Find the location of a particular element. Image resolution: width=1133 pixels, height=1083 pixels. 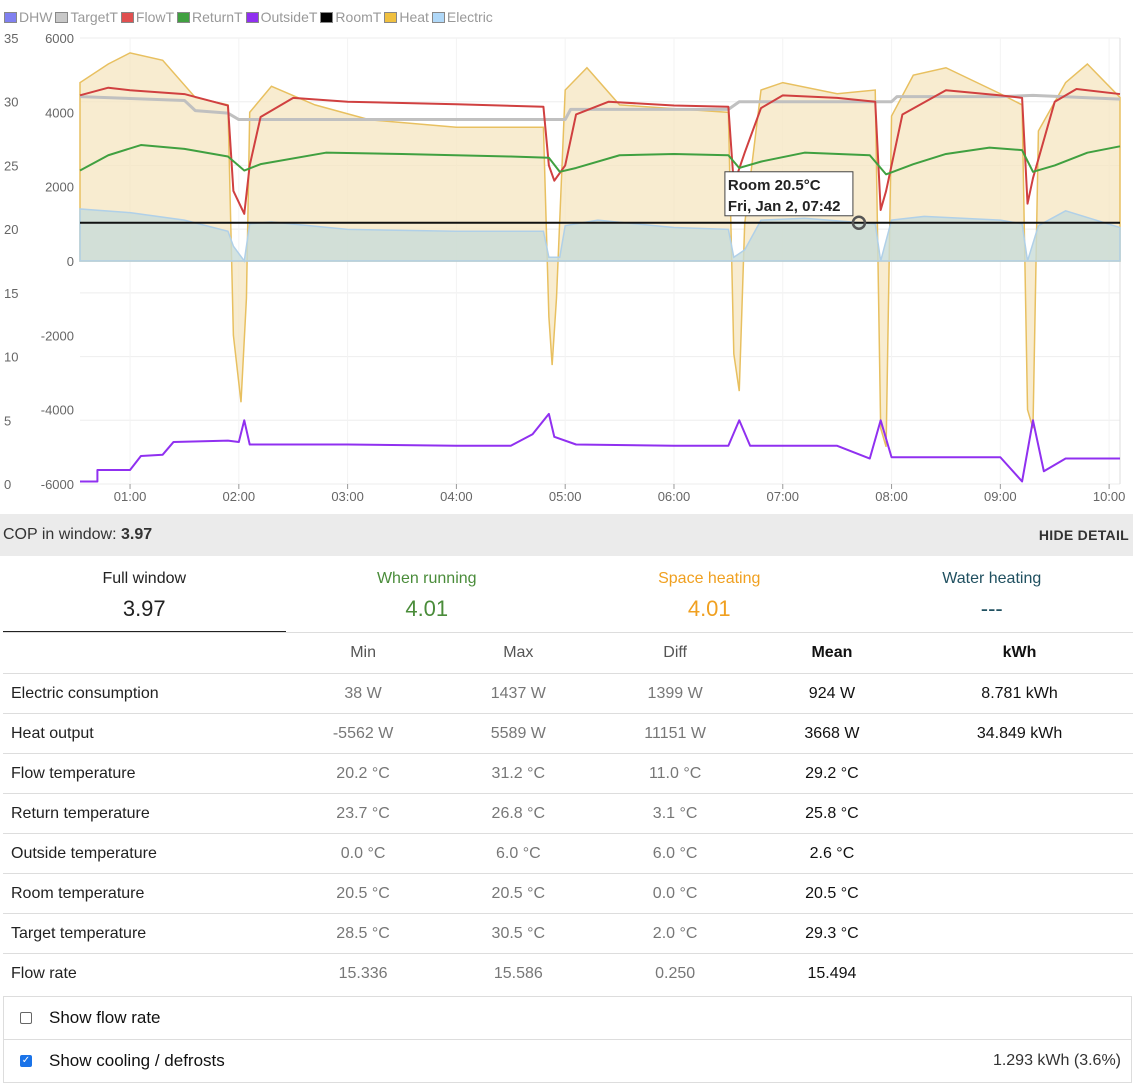

legend-label: FlowT is located at coordinates (155, 17).